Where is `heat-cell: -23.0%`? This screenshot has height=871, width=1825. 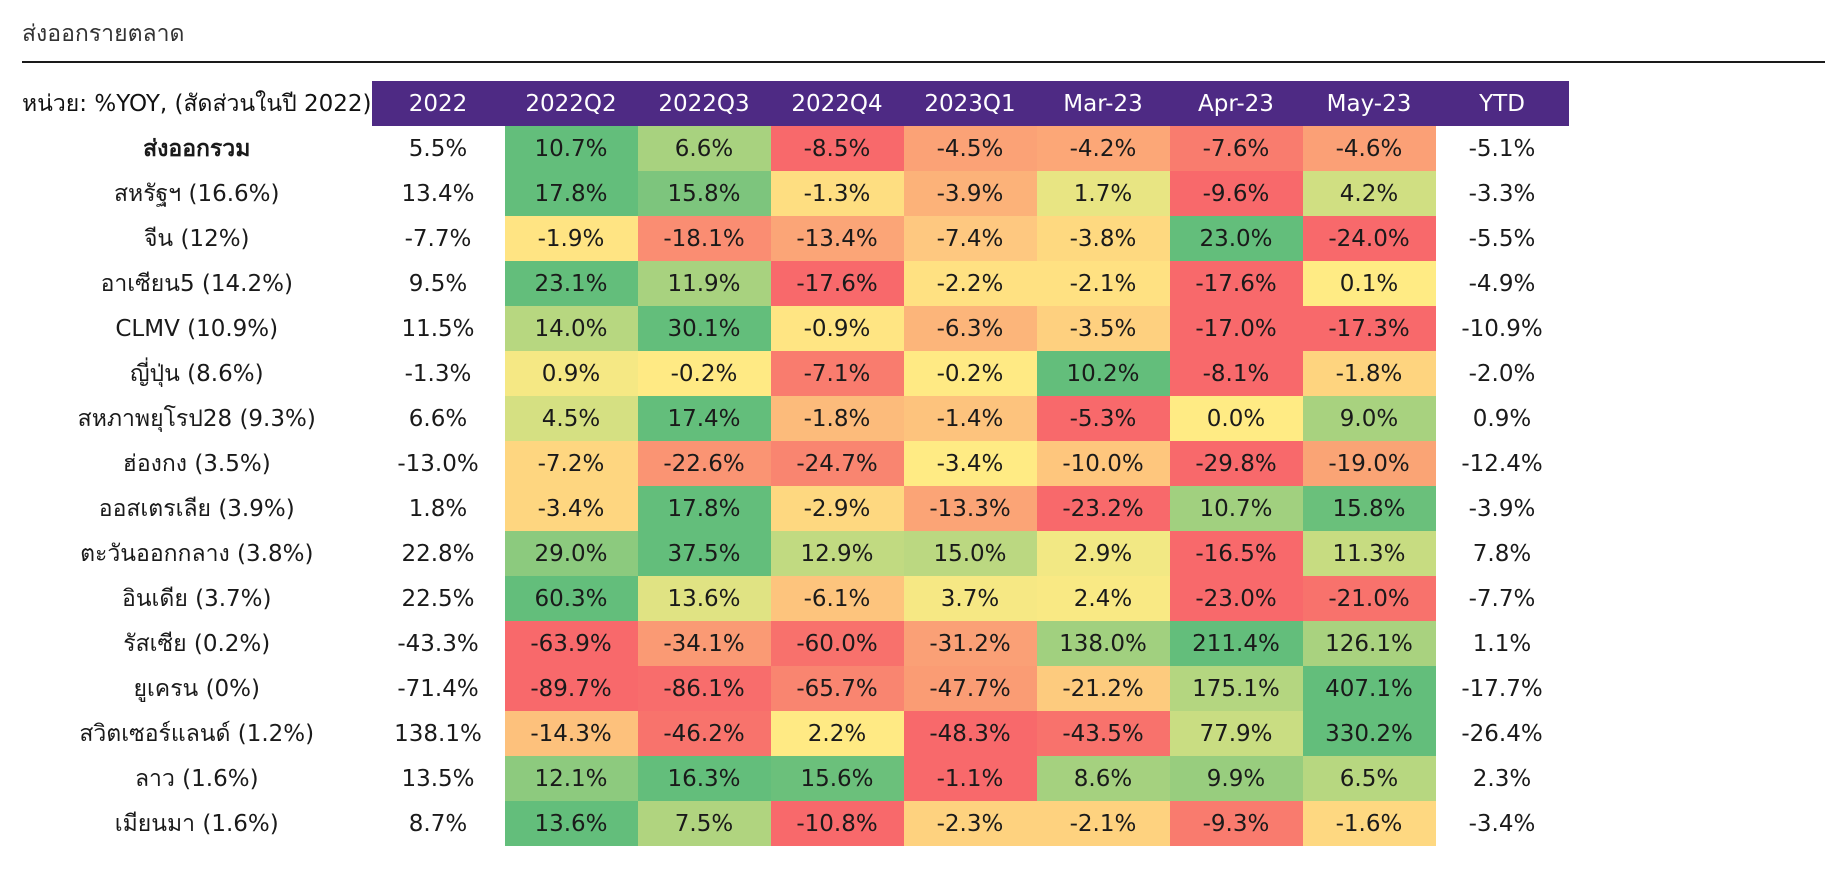 heat-cell: -23.0% is located at coordinates (1236, 598).